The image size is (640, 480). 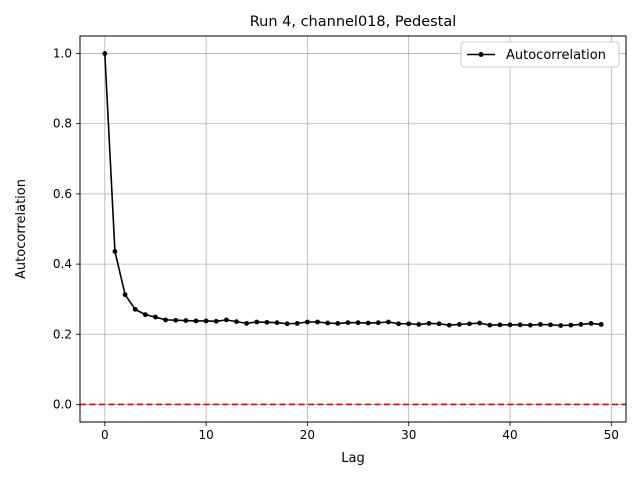 What do you see at coordinates (307, 435) in the screenshot?
I see `x-tick-label: 20` at bounding box center [307, 435].